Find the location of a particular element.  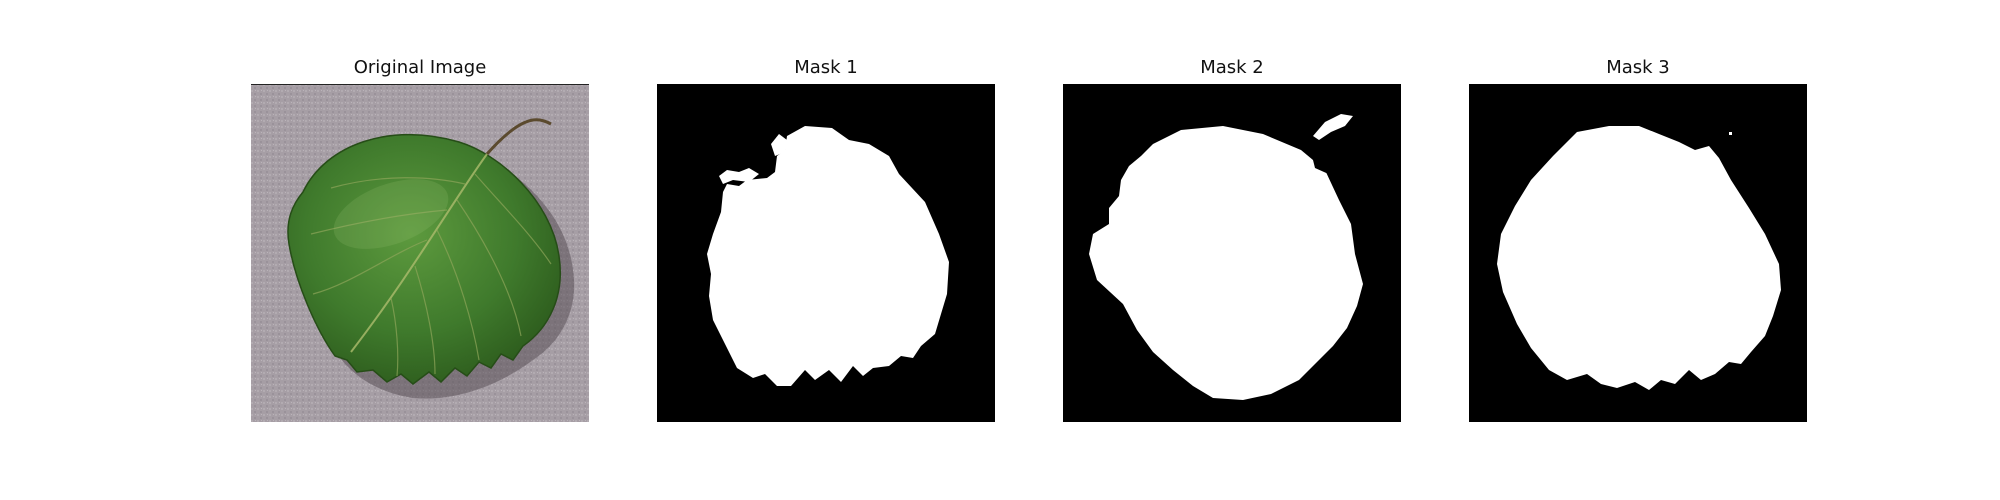

mask-3-image is located at coordinates (1638, 253).